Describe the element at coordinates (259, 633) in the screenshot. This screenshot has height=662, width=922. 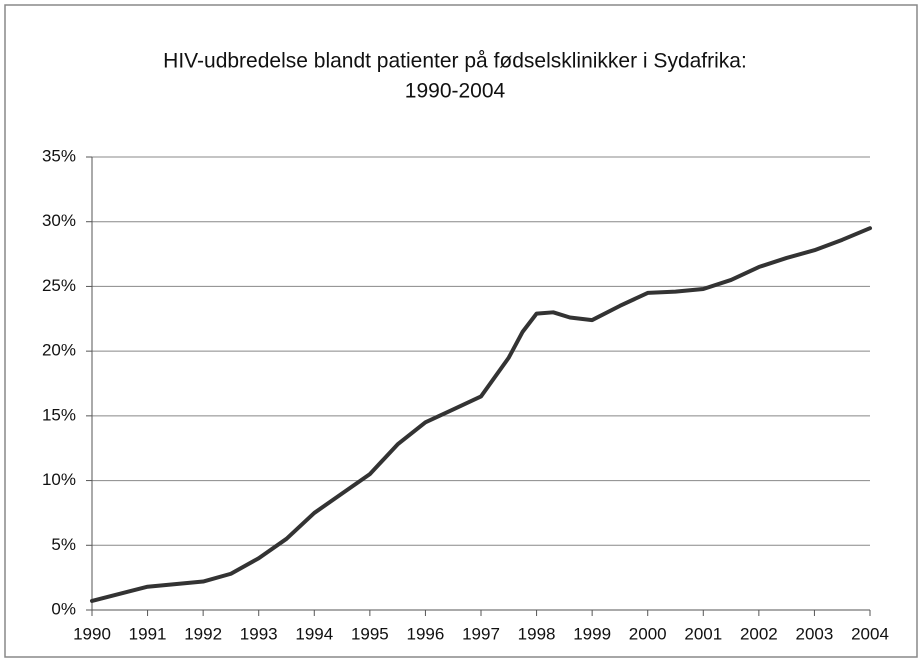
I see `x-tick-label: 1993` at that location.